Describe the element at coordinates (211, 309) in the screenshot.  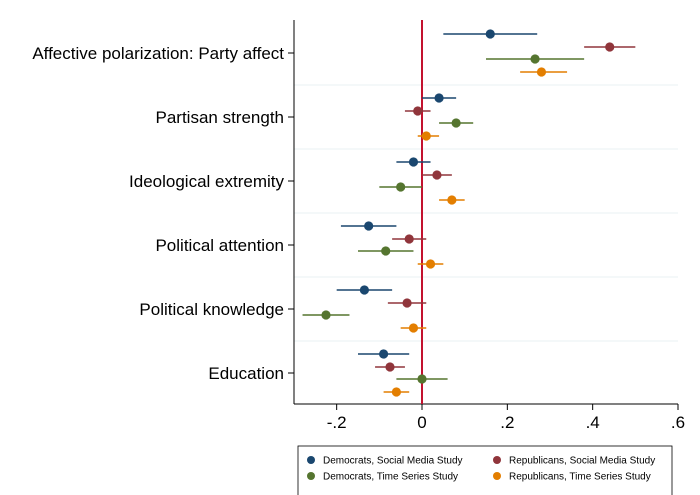
I see `category-label: Political knowledge` at that location.